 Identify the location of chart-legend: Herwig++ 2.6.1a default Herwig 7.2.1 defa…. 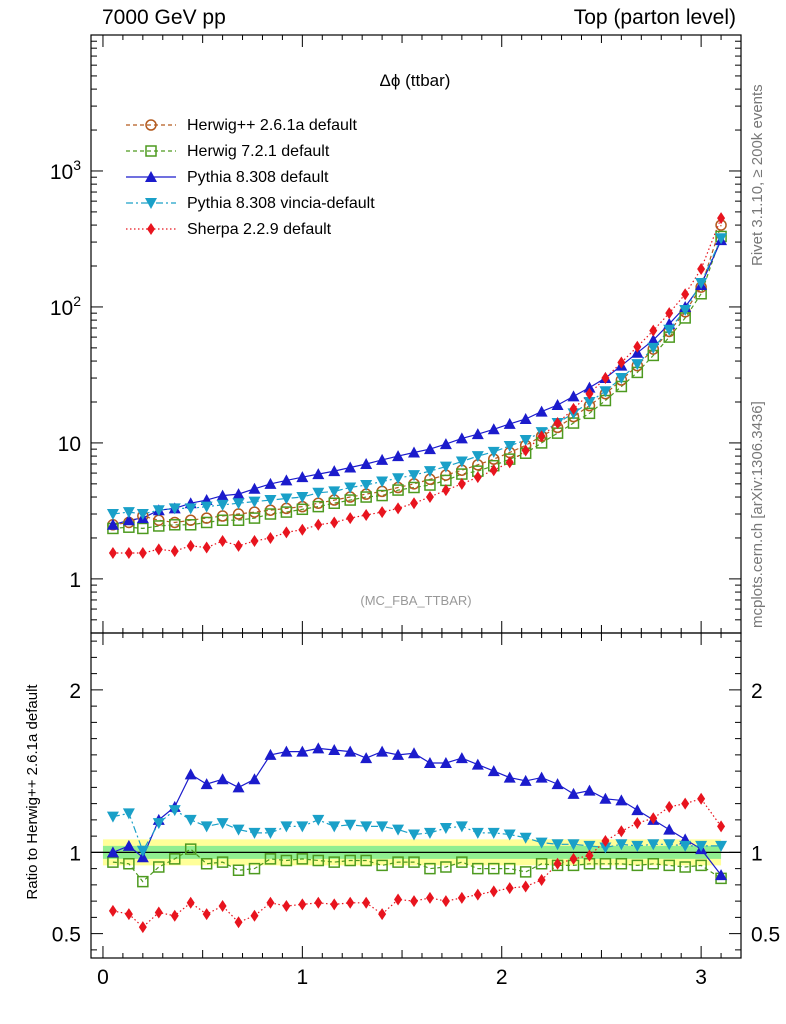
(250, 177).